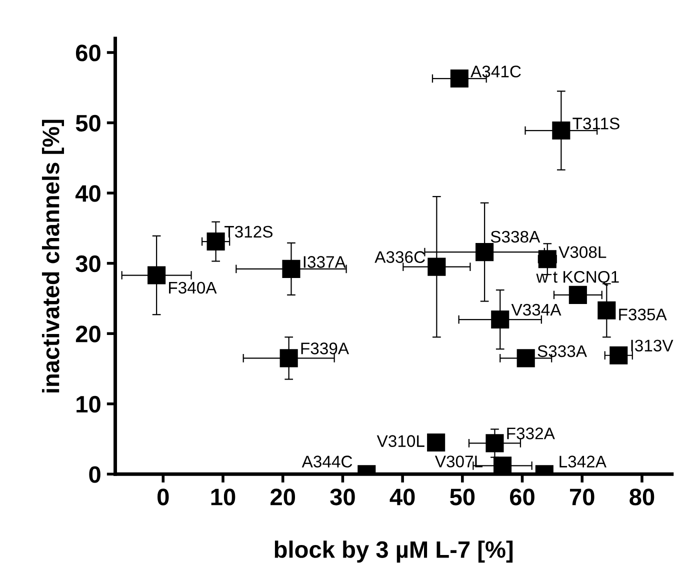 The image size is (678, 574). I want to click on annotation: I337A, so click(325, 262).